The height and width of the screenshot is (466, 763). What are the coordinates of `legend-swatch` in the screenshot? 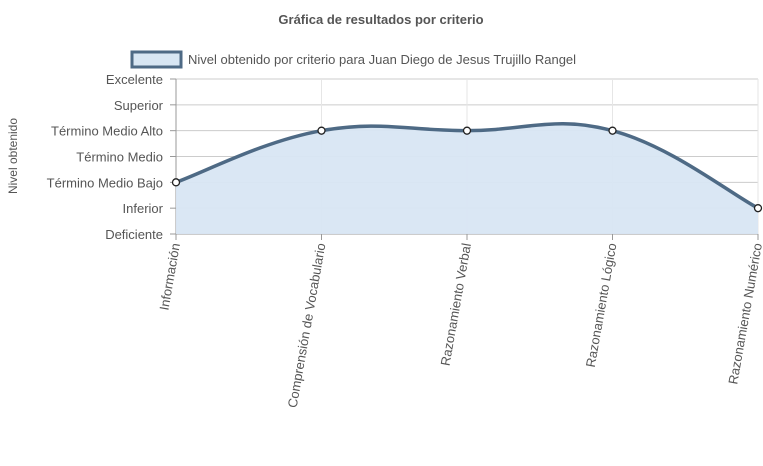 It's located at (156, 59).